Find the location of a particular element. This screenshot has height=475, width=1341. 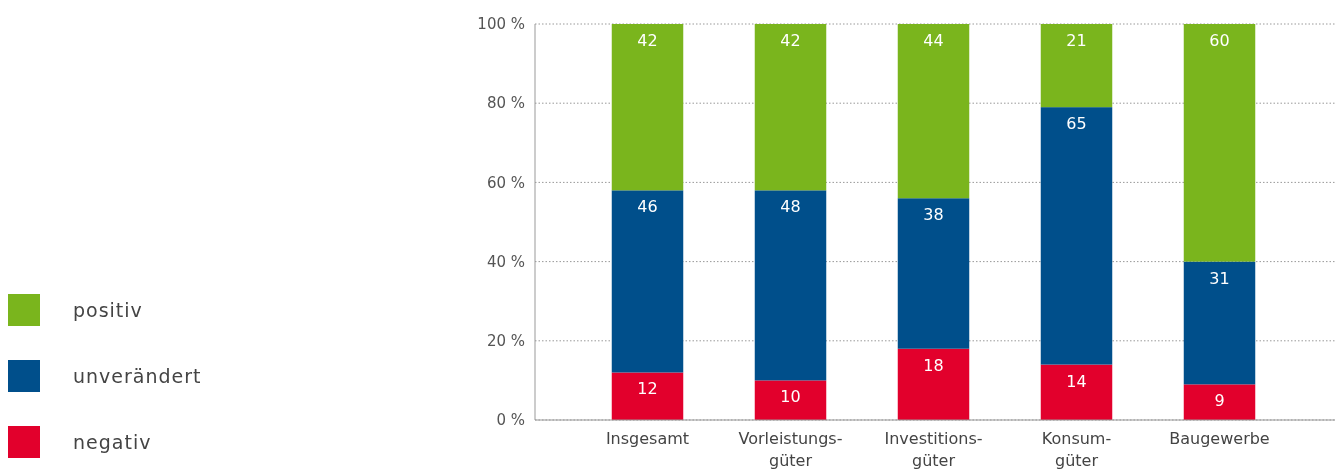

legend-label: unverändert is located at coordinates (137, 375).